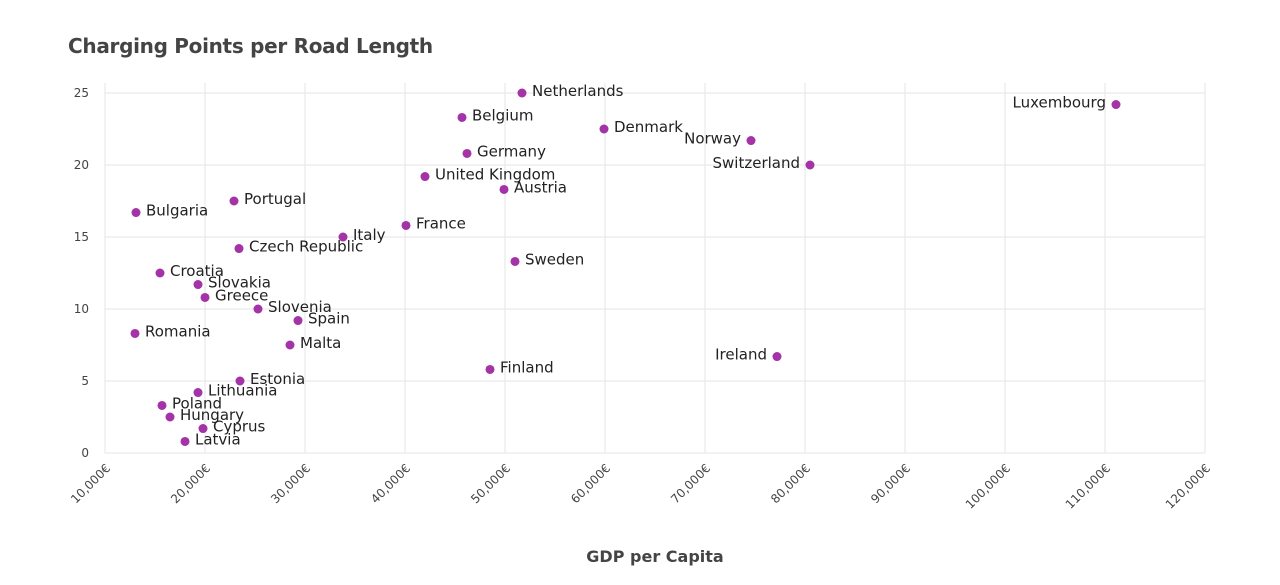  What do you see at coordinates (490, 483) in the screenshot?
I see `x-tick-label: 50,000€` at bounding box center [490, 483].